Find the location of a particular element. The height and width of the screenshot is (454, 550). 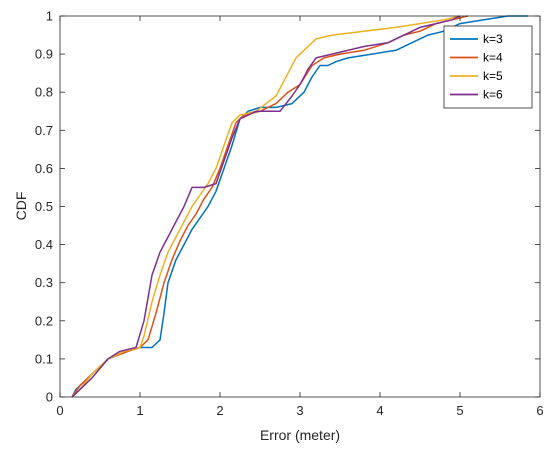

y-tick-label: 0.1 is located at coordinates (44, 358).